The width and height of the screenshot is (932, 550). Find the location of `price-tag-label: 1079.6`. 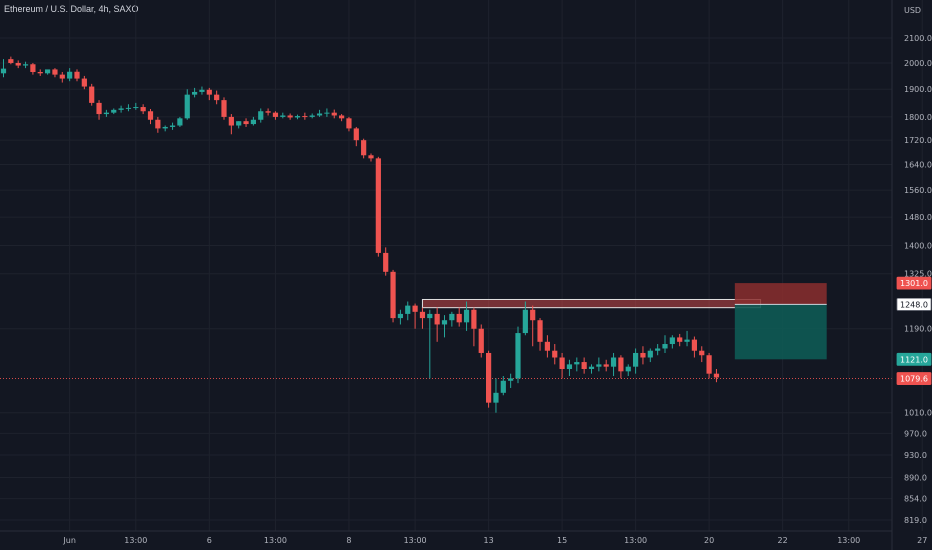

price-tag-label: 1079.6 is located at coordinates (914, 379).